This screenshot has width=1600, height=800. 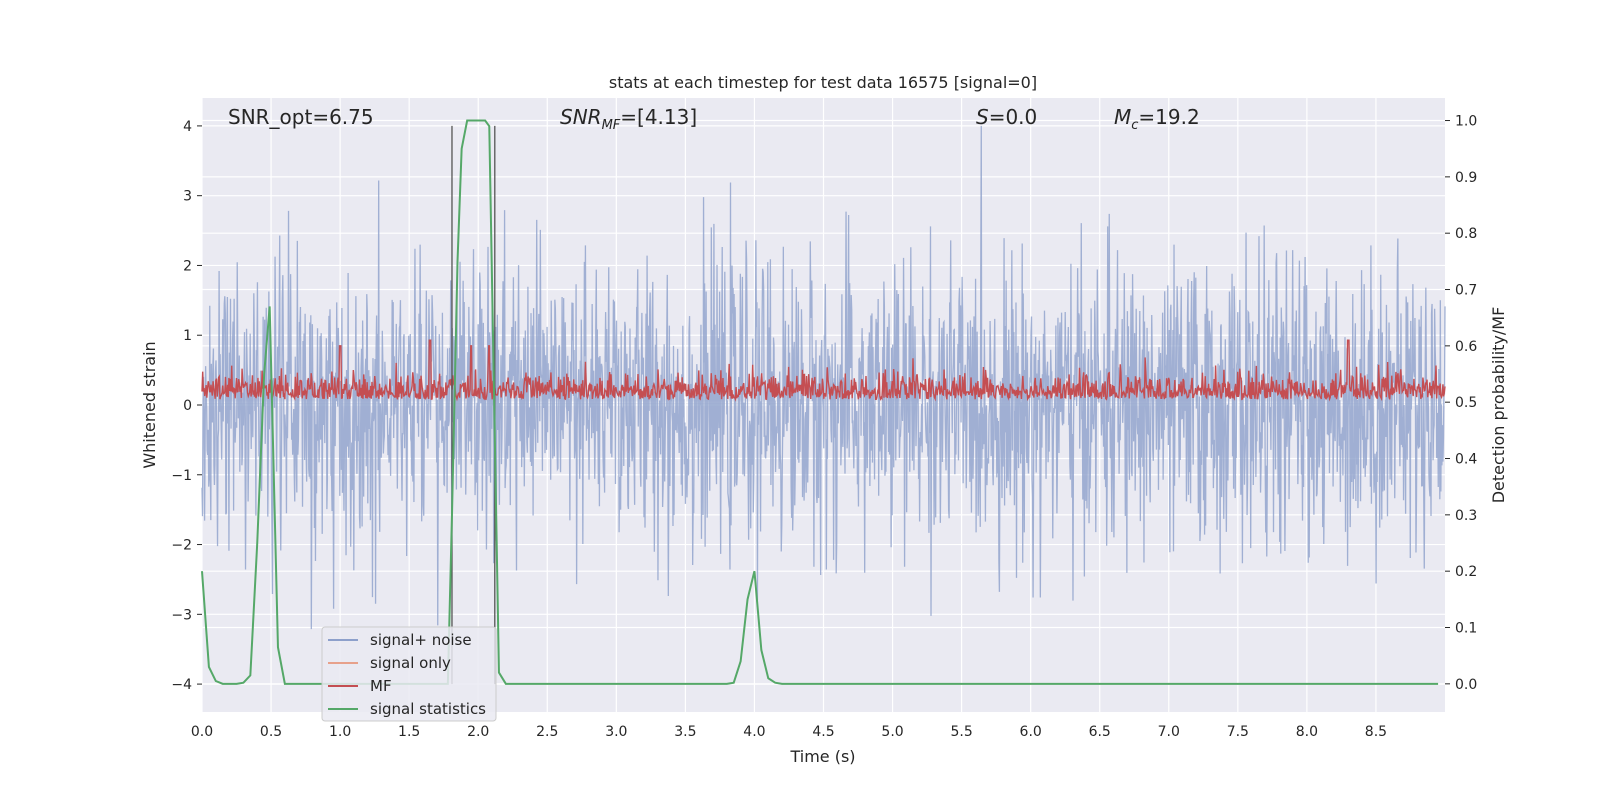 What do you see at coordinates (181, 615) in the screenshot?
I see `y-left-tick-label: −3` at bounding box center [181, 615].